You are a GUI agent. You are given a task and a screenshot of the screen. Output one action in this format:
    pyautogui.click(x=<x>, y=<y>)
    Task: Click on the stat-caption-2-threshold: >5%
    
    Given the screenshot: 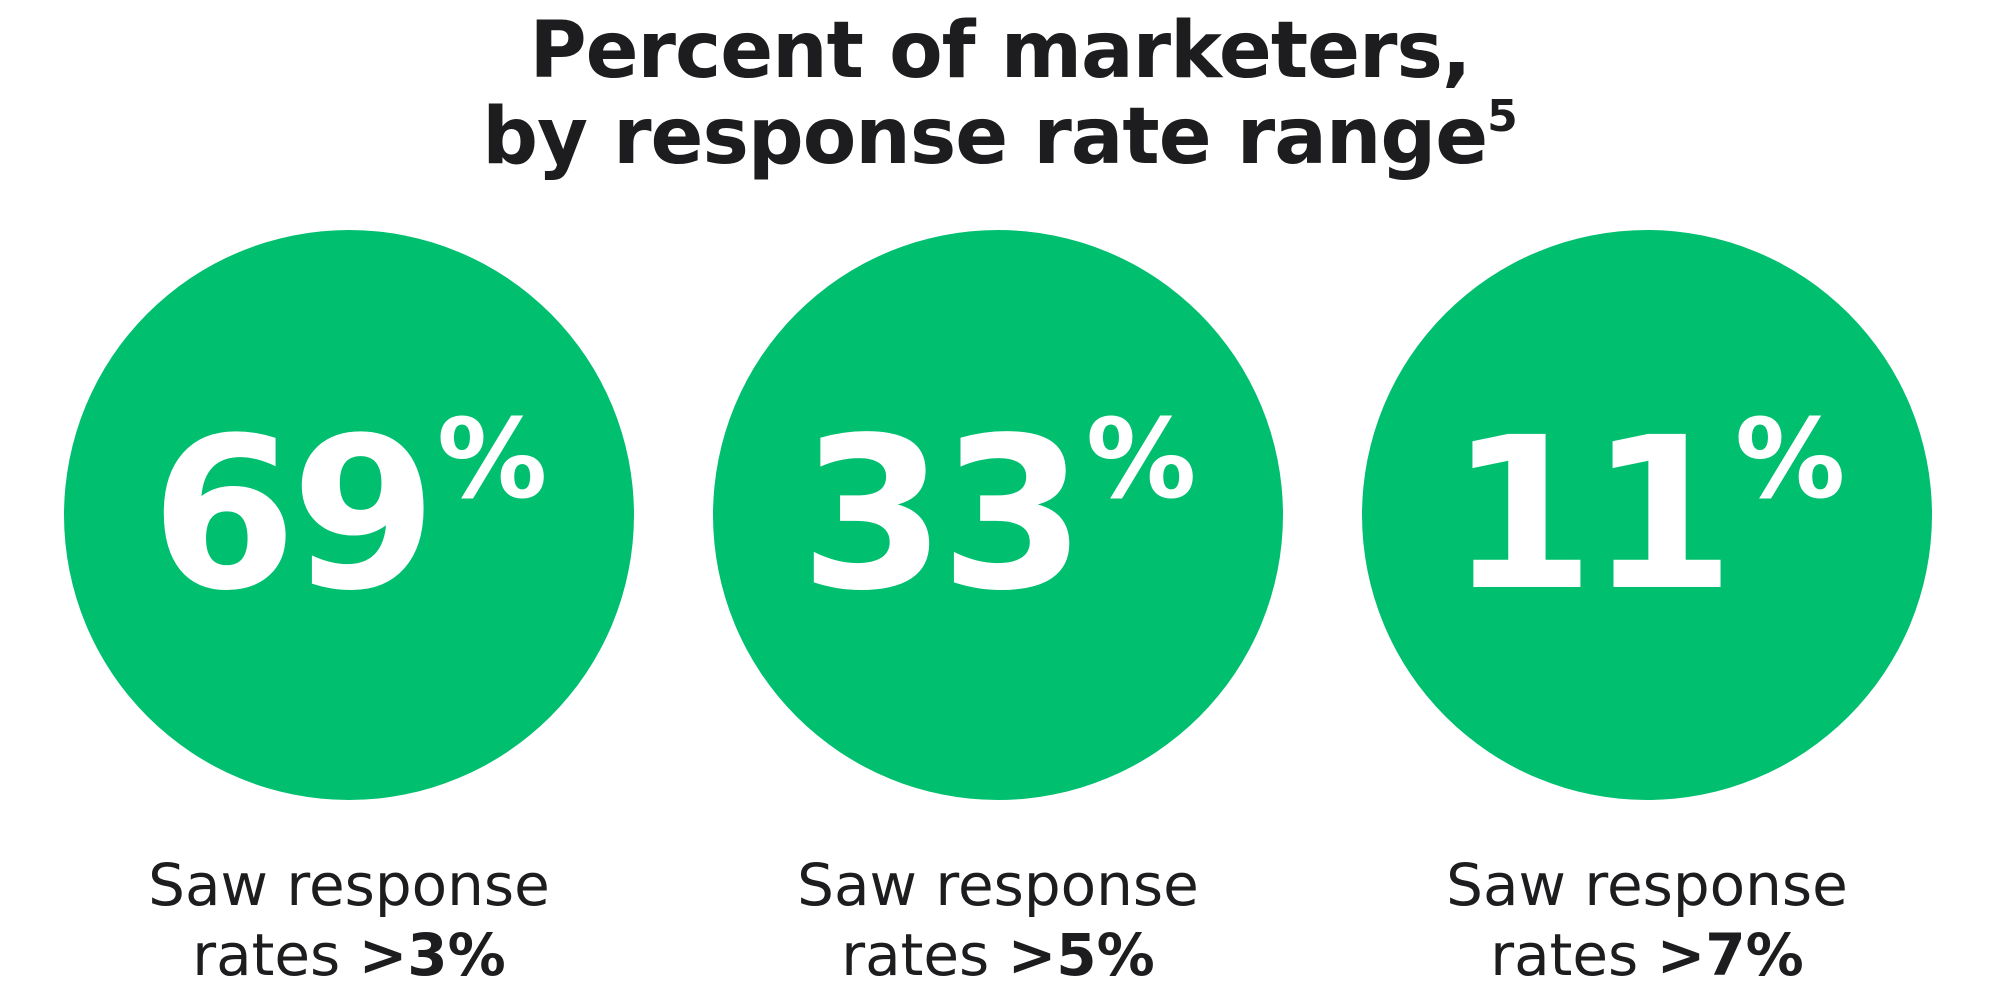 What is the action you would take?
    pyautogui.click(x=1081, y=955)
    